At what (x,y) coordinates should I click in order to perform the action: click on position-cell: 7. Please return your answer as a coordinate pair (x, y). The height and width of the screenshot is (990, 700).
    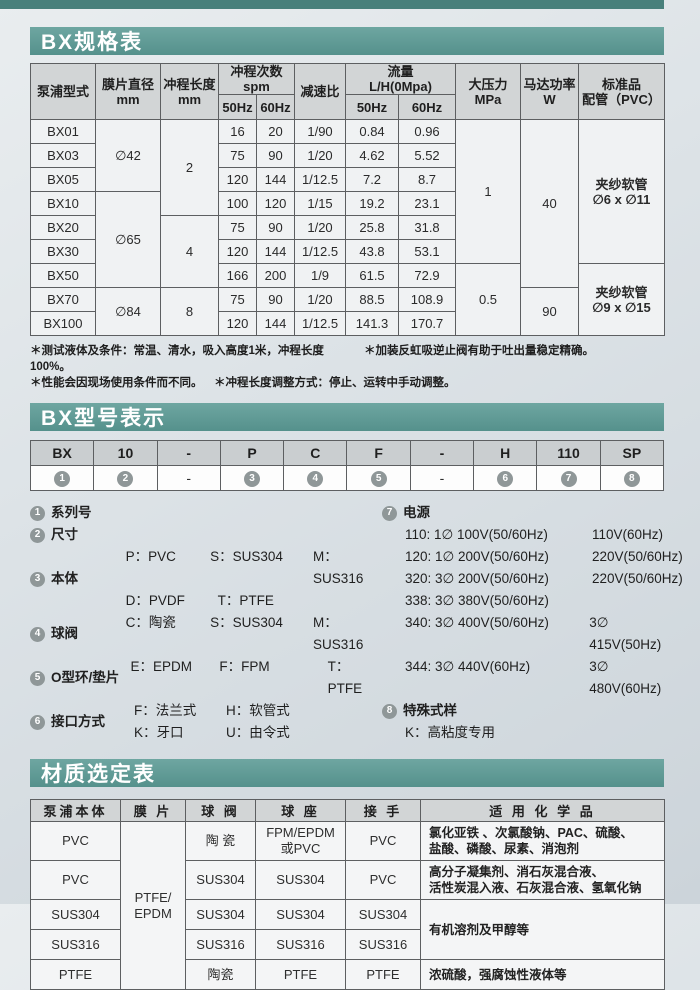
    Looking at the image, I should click on (568, 478).